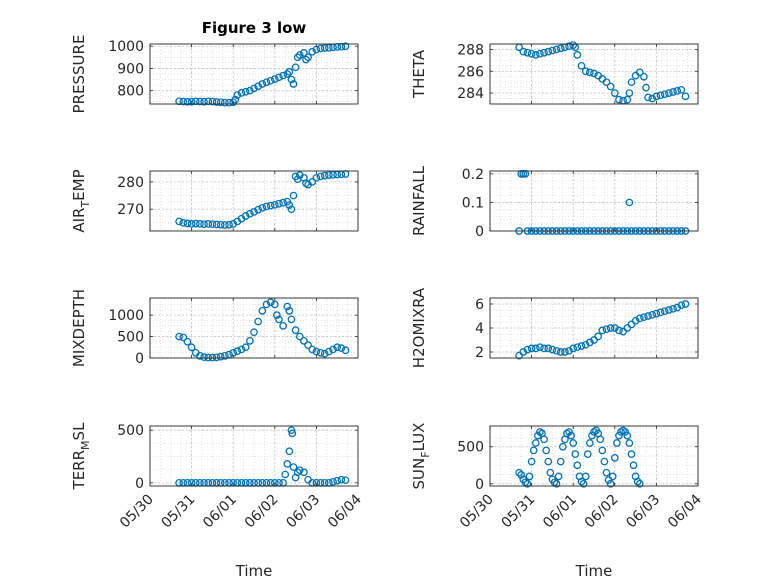 The image size is (778, 583). What do you see at coordinates (126, 316) in the screenshot?
I see `y-tick-label: 1000` at bounding box center [126, 316].